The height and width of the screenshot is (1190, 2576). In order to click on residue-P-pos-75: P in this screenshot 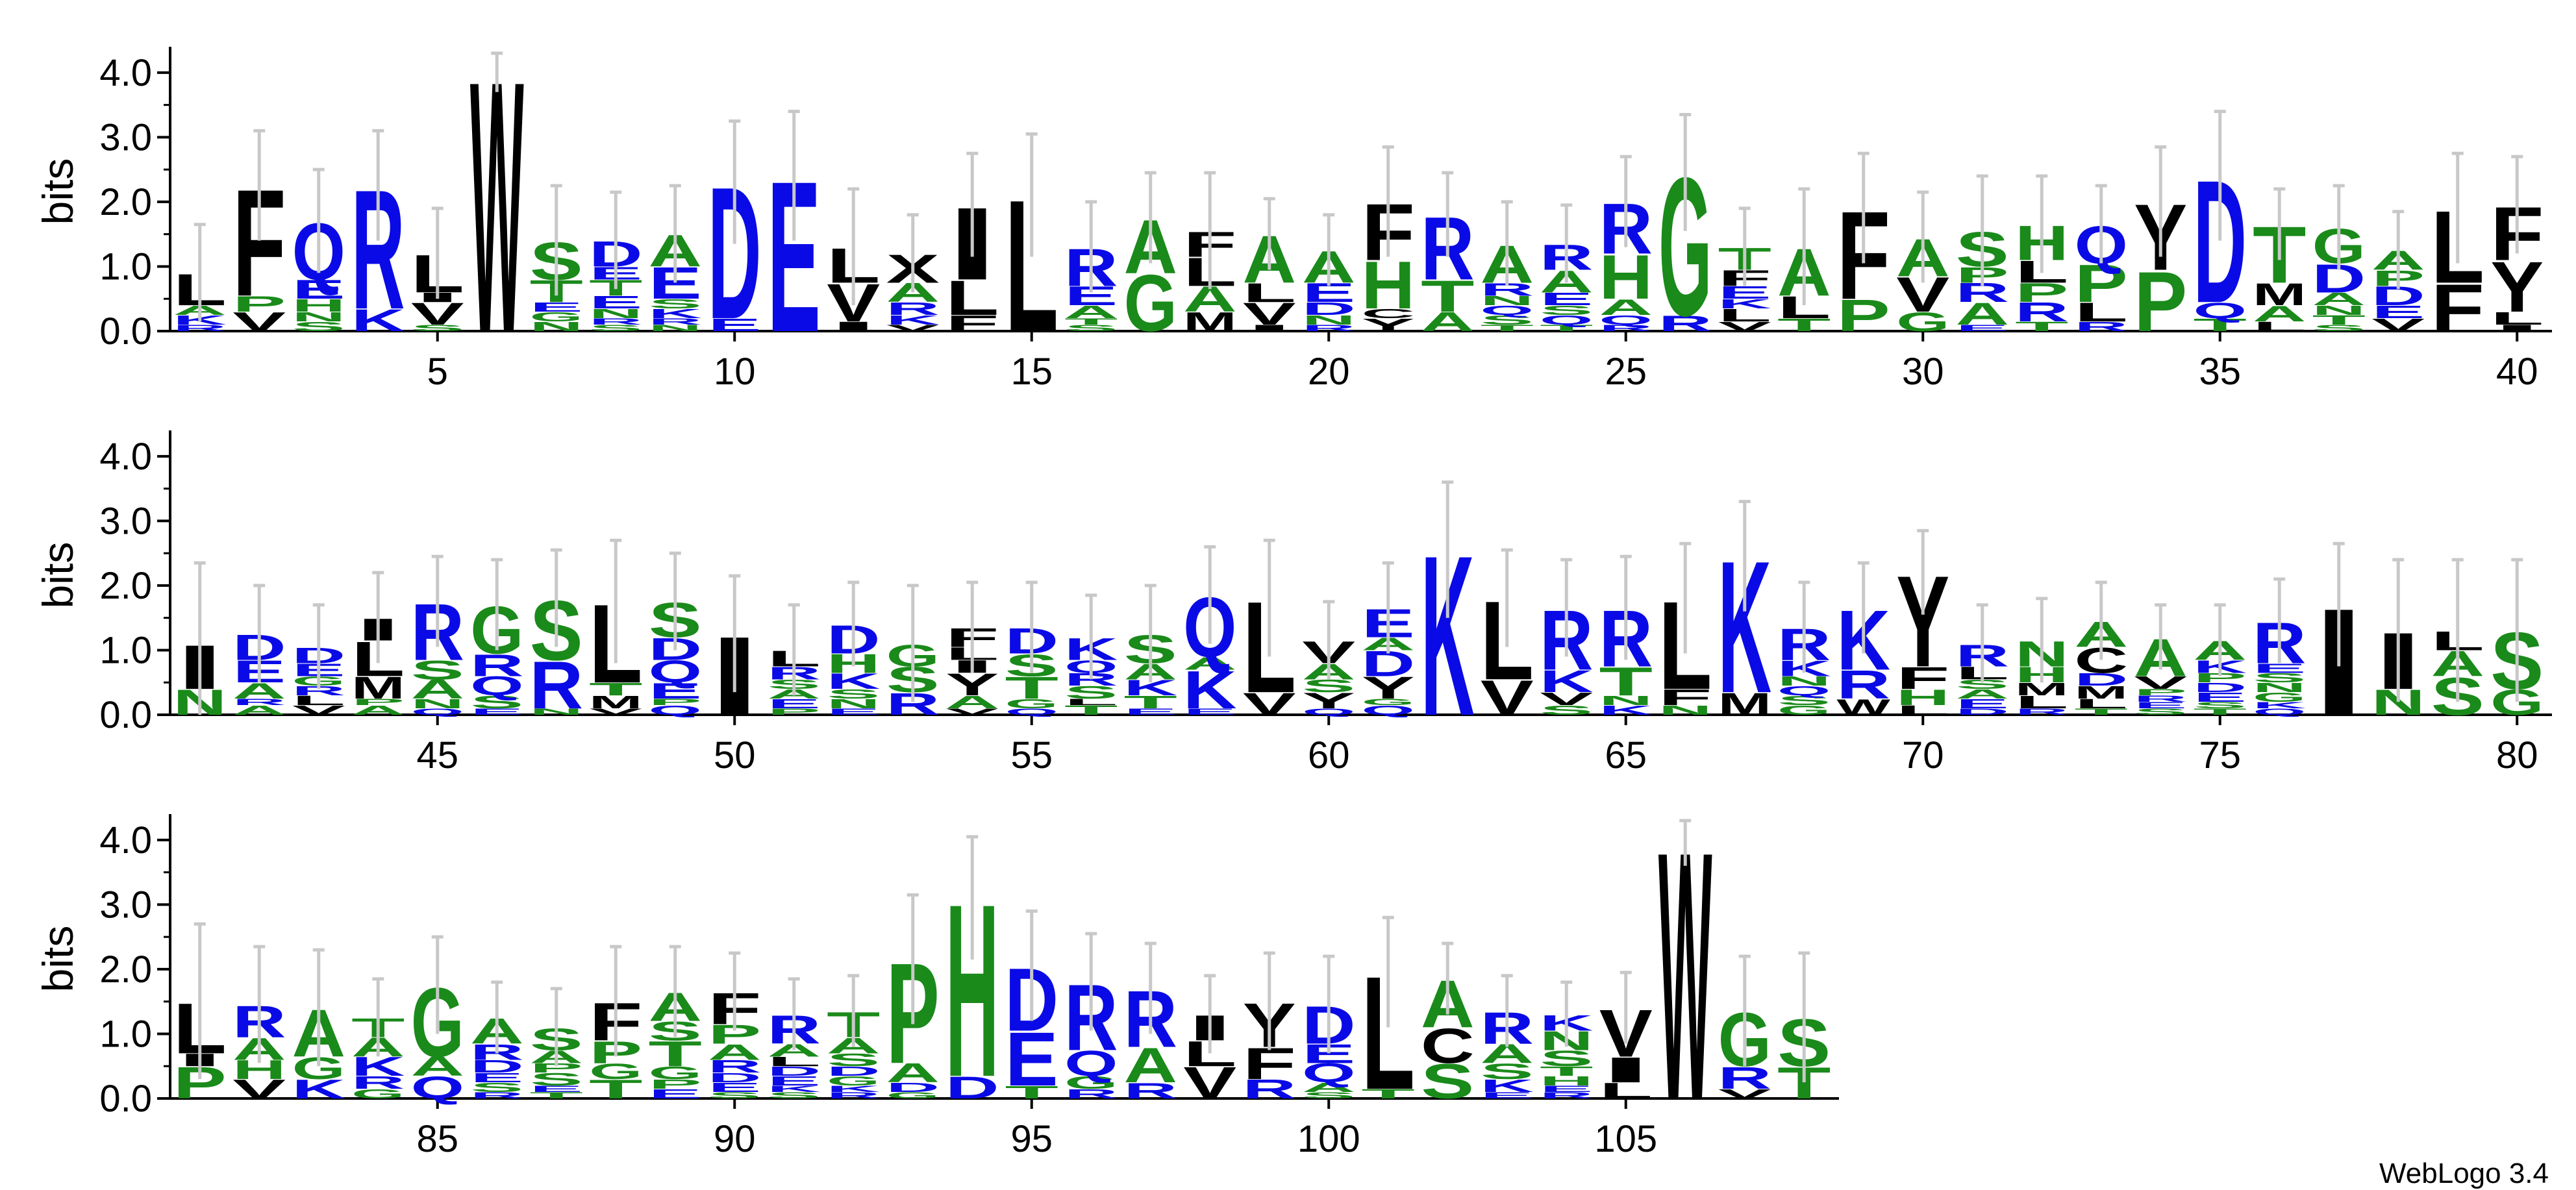, I will do `click(2220, 677)`.